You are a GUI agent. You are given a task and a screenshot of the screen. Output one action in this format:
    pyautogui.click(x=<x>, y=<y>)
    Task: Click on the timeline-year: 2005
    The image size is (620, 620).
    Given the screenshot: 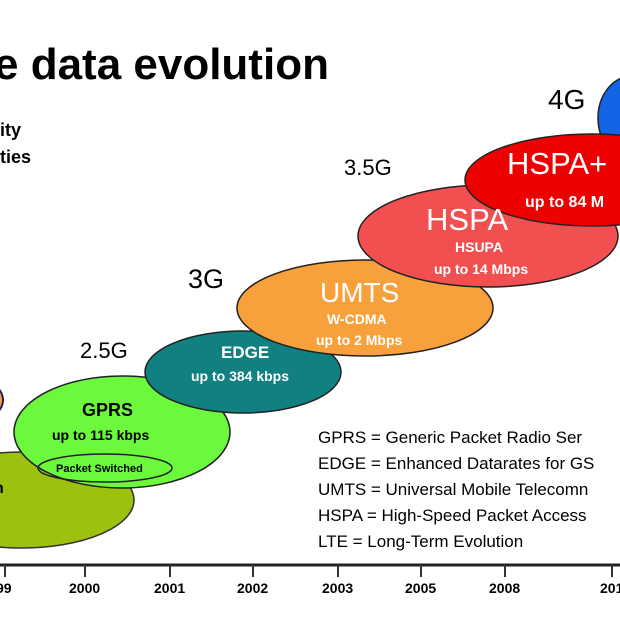 What is the action you would take?
    pyautogui.click(x=421, y=588)
    